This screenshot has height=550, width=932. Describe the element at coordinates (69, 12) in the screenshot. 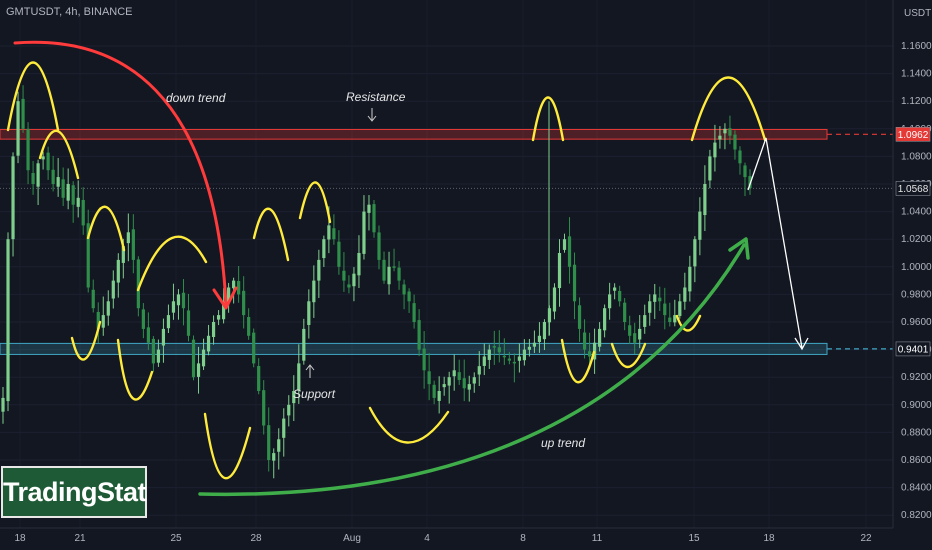

I see `symbol-title: GMTUSDT, 4h, BINANCE` at that location.